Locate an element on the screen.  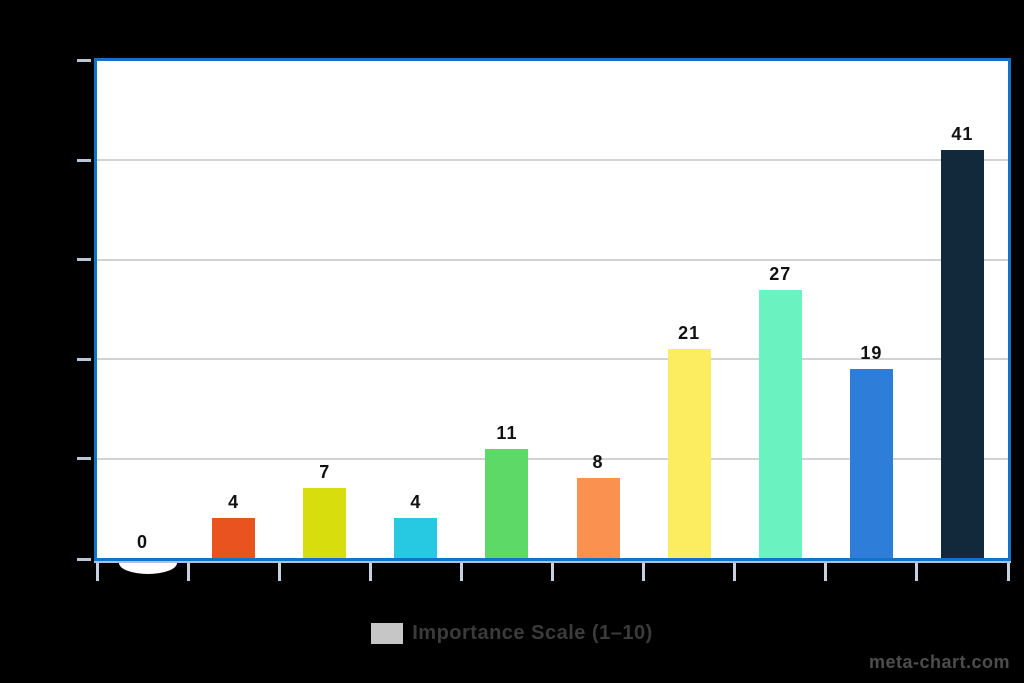
legend-swatch is located at coordinates (387, 633).